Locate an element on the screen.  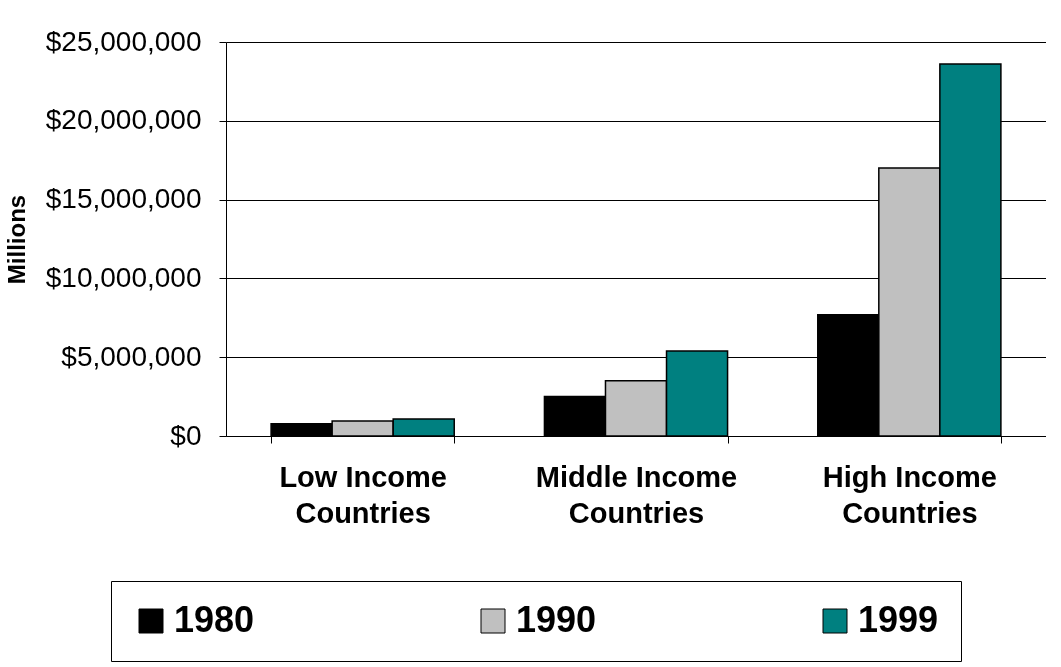
x-tick-label: Middle Income Countries is located at coordinates (636, 494).